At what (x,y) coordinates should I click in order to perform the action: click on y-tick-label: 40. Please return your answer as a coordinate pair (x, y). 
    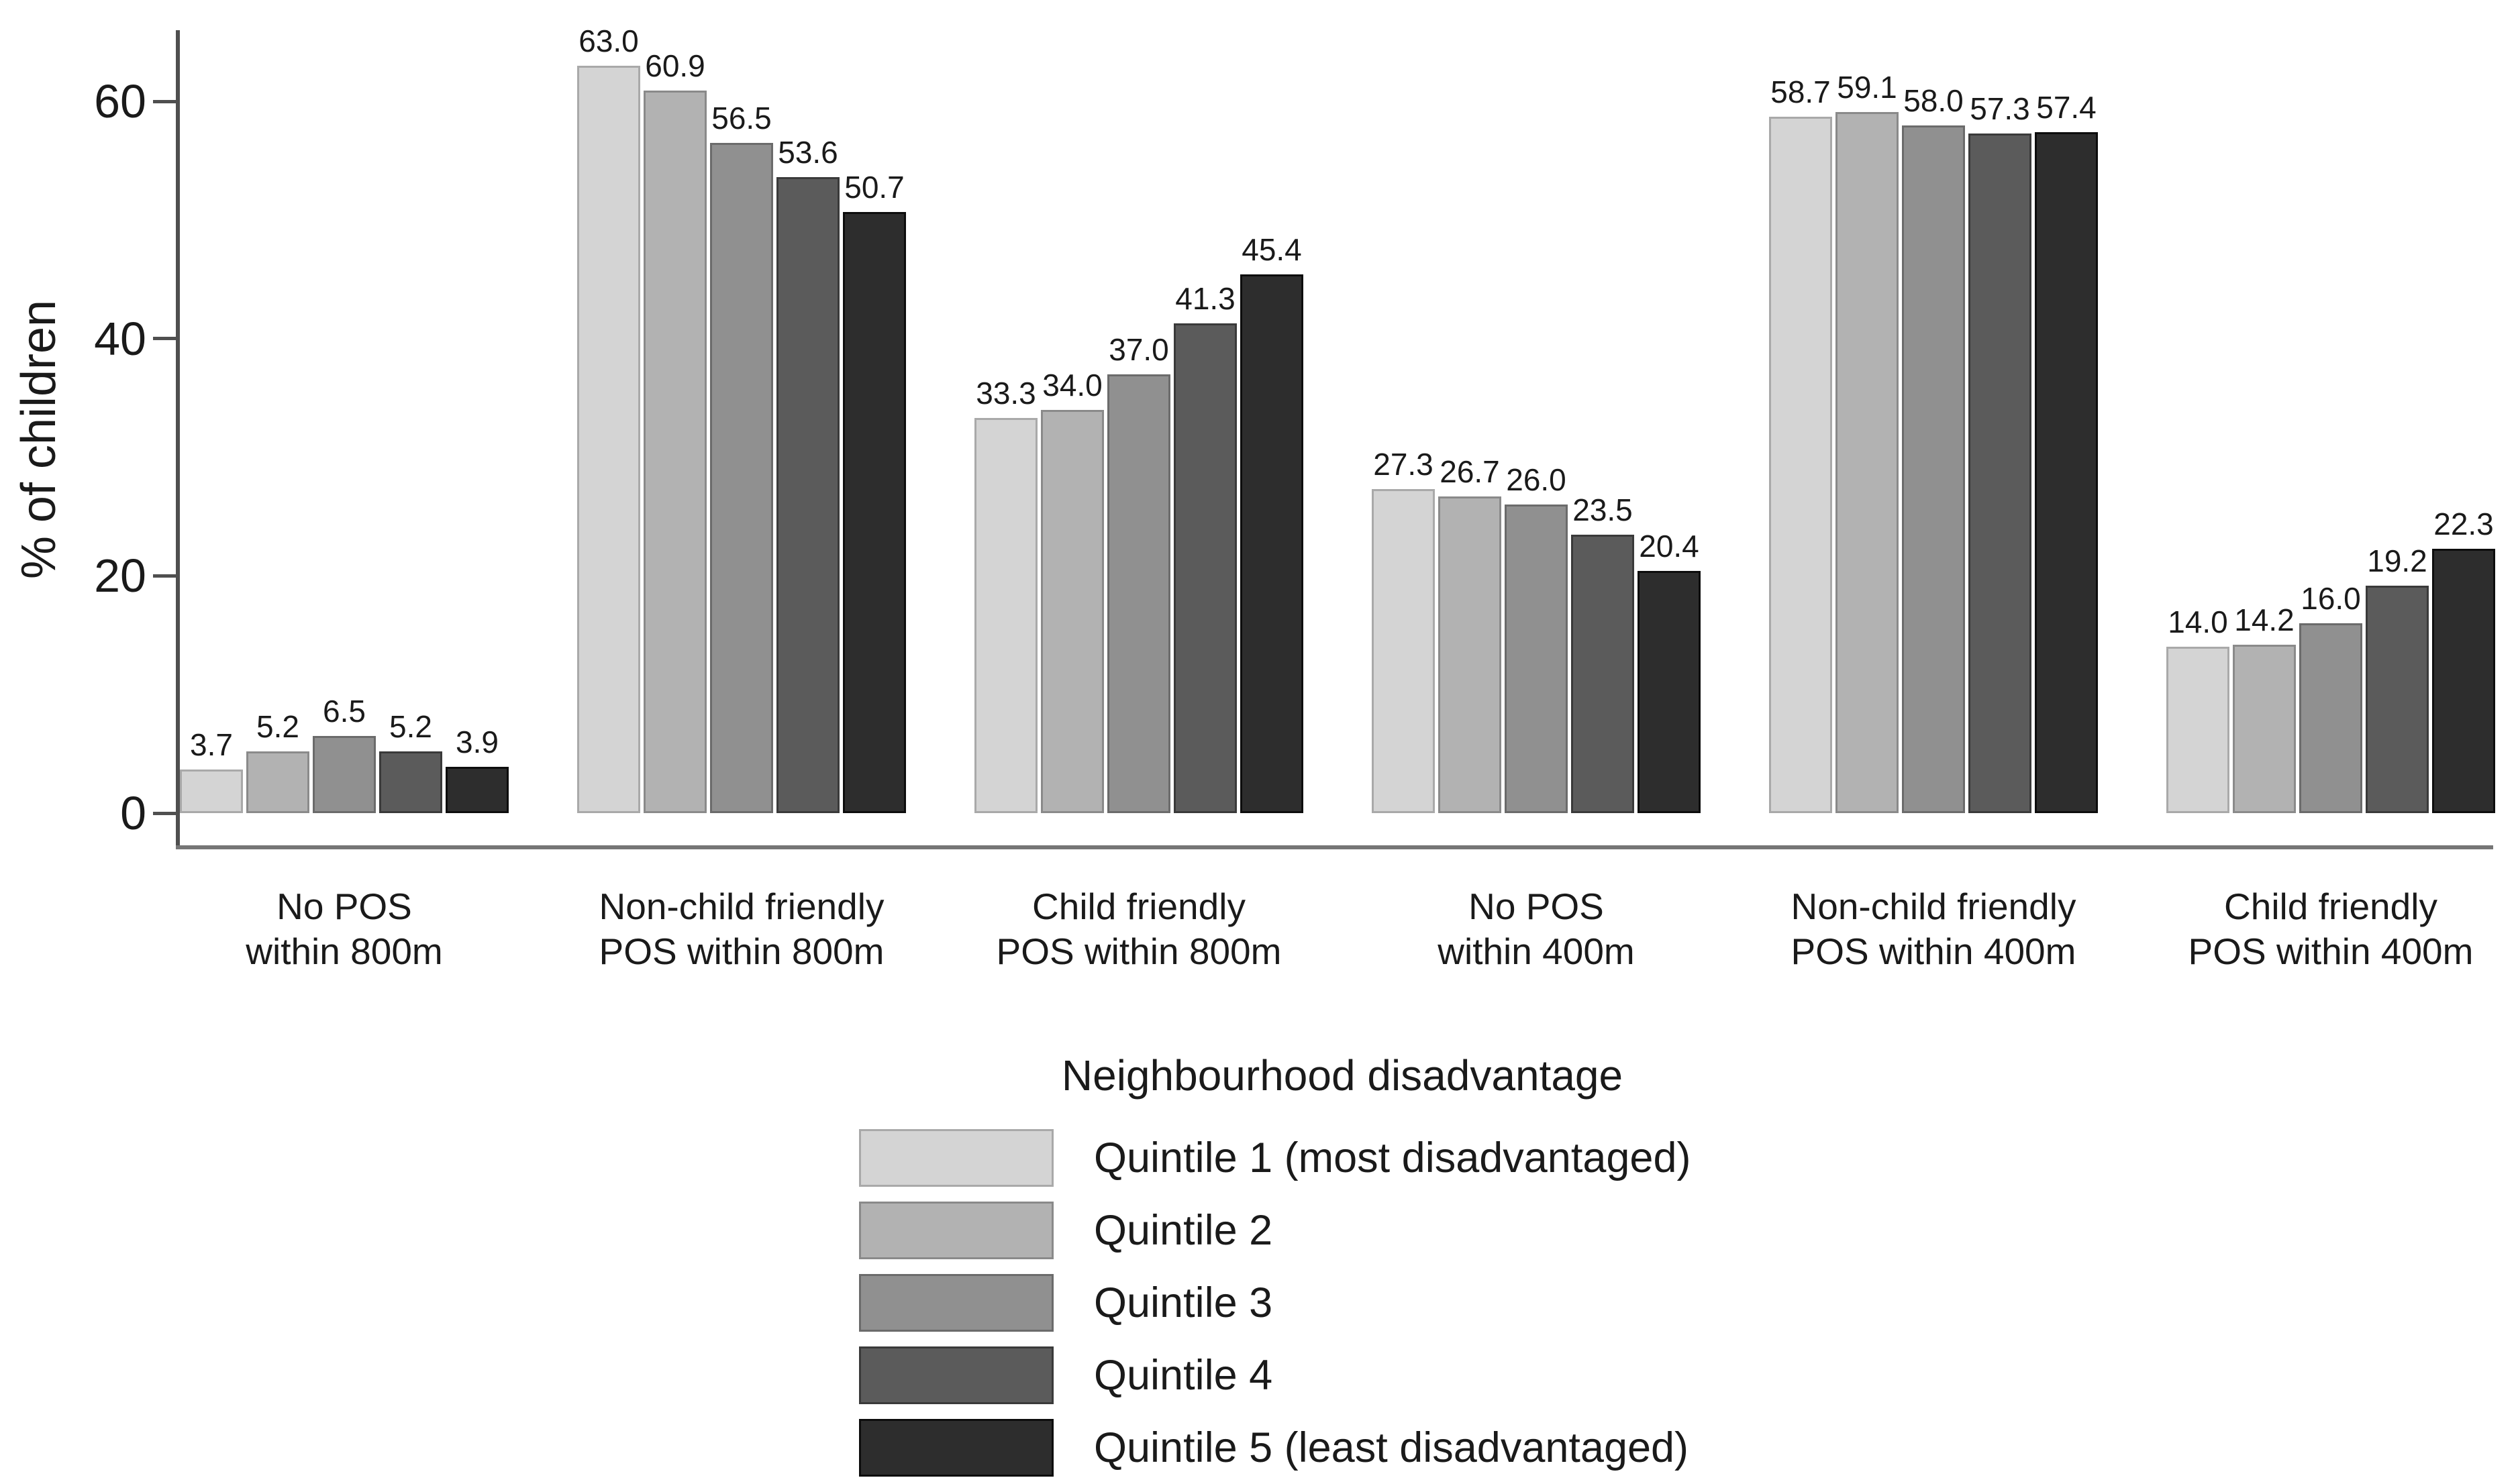
    Looking at the image, I should click on (120, 338).